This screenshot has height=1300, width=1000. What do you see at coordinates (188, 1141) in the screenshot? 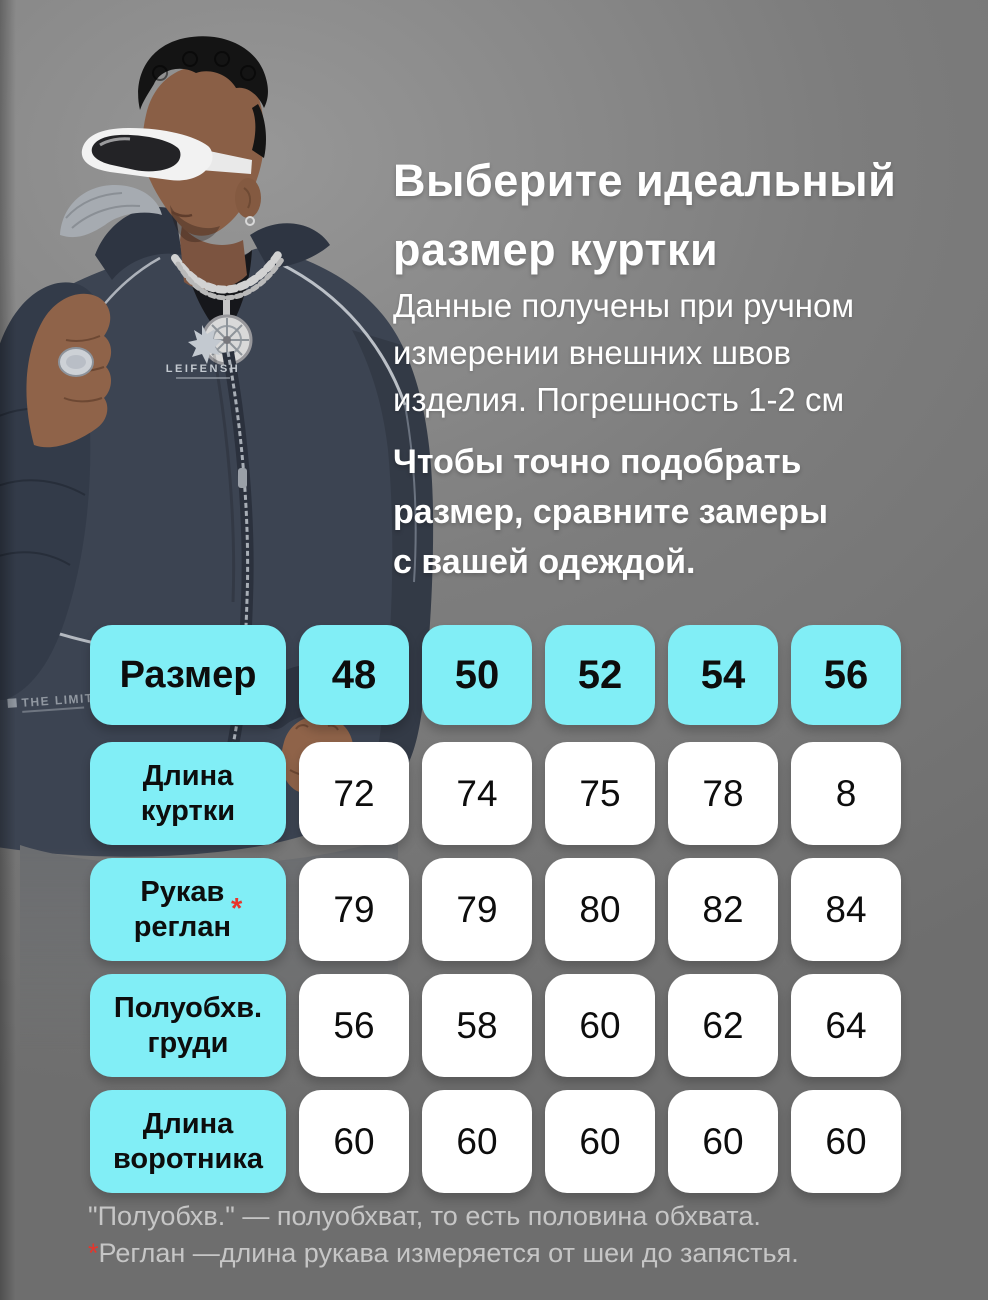
I see `measurement-label: Длина воротника` at bounding box center [188, 1141].